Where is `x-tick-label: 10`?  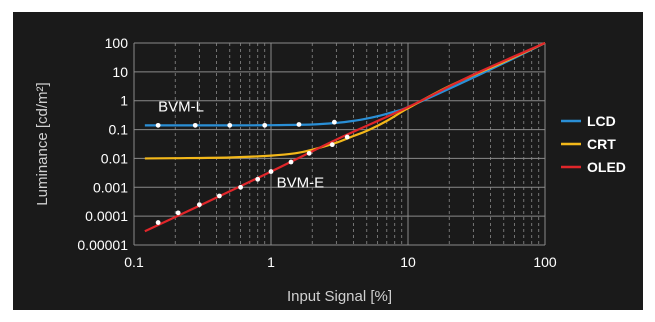 x-tick-label: 10 is located at coordinates (408, 262).